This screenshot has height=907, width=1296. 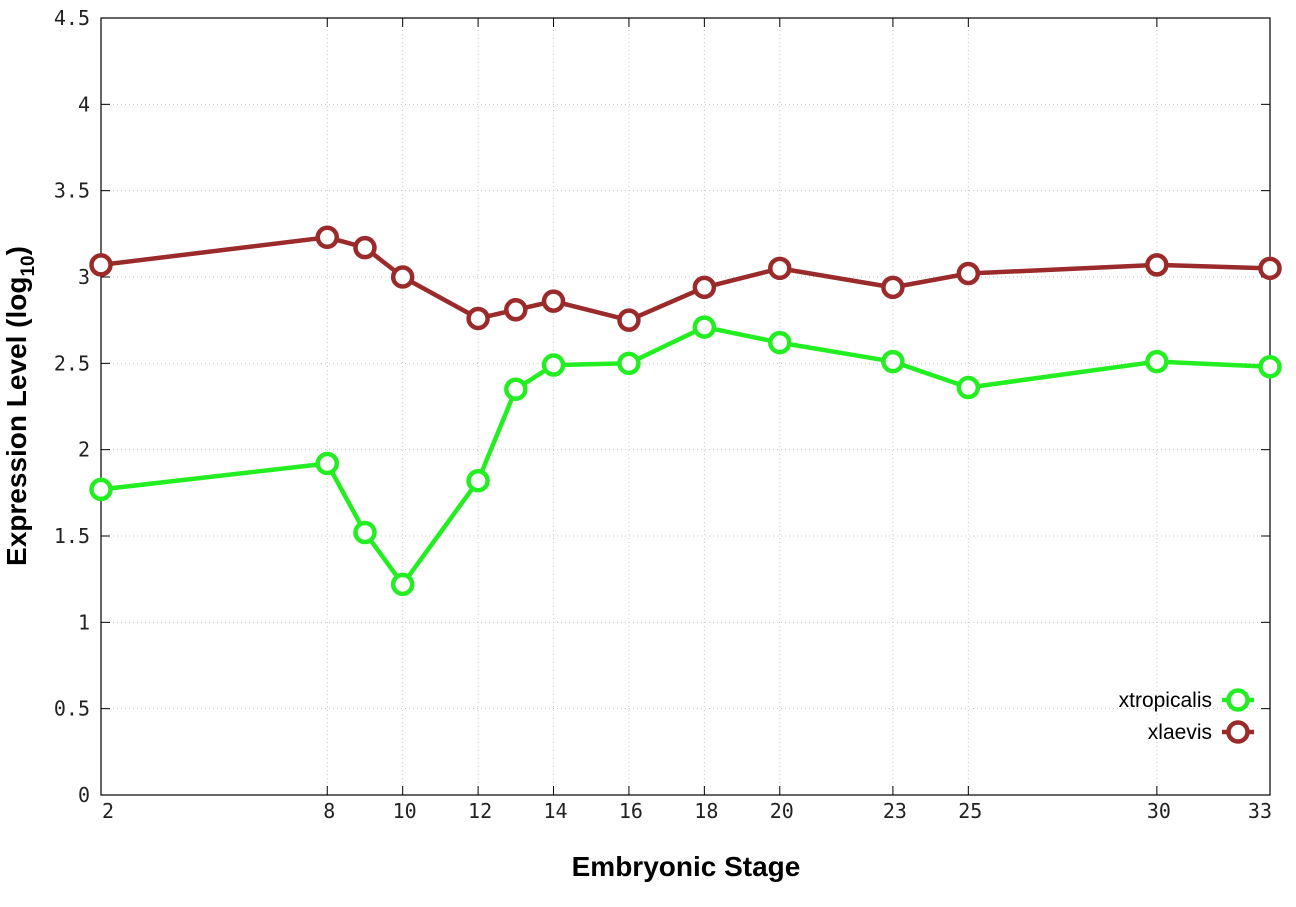 I want to click on x-tick-label: 18, so click(x=706, y=811).